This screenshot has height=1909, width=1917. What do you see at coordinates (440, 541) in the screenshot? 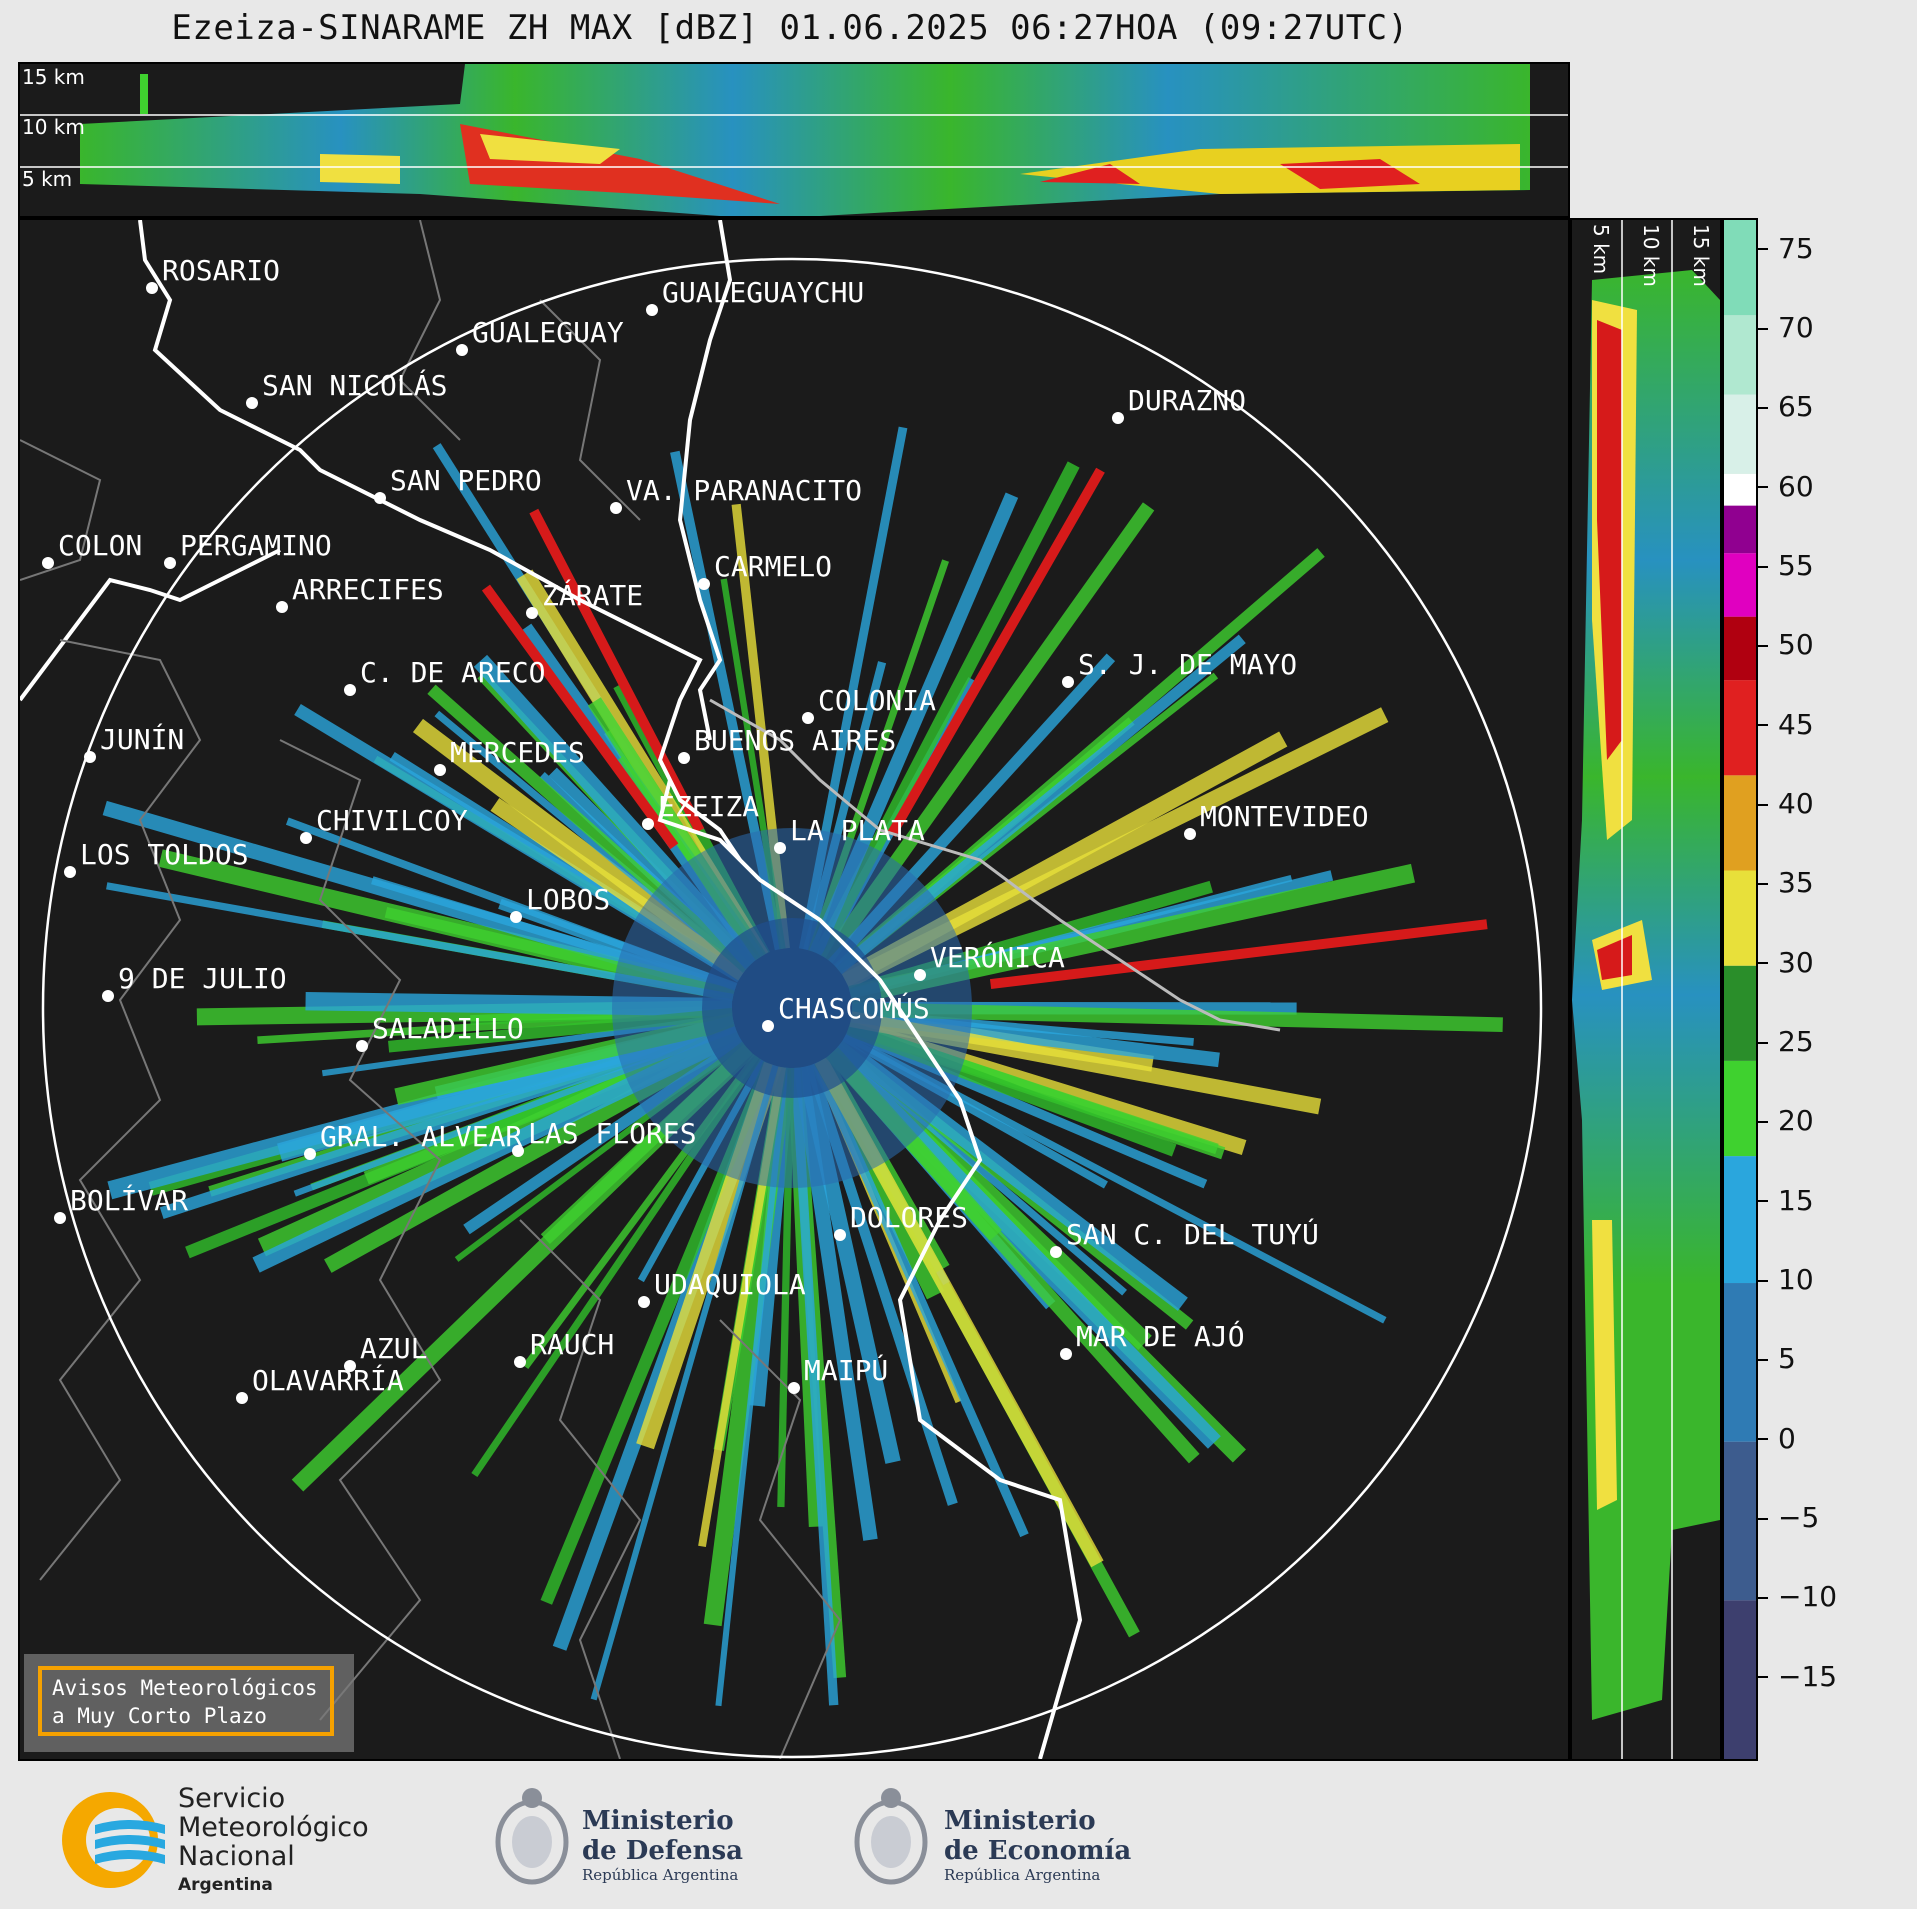
I see `parana-river-border` at bounding box center [440, 541].